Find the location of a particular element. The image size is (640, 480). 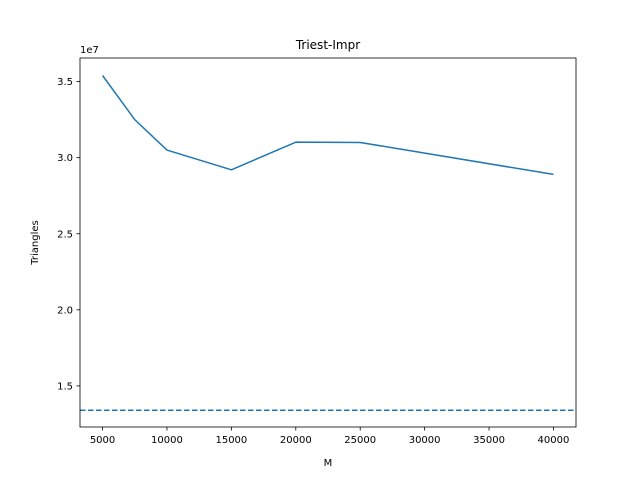

y-tick-label: 2.0 is located at coordinates (65, 310).